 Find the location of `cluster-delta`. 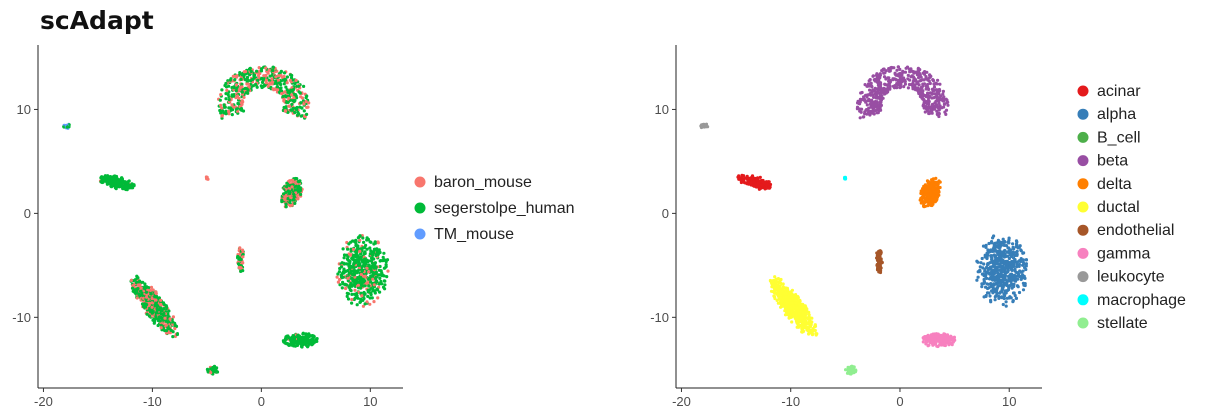

cluster-delta is located at coordinates (930, 192).